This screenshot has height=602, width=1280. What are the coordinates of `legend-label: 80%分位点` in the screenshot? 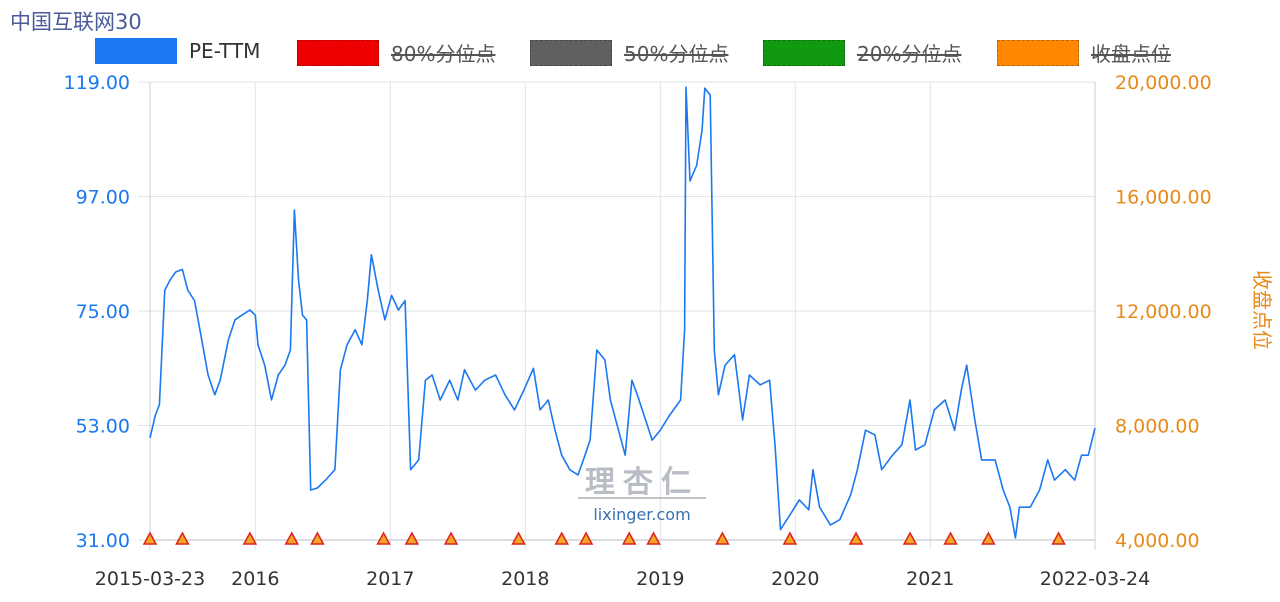 It's located at (443, 54).